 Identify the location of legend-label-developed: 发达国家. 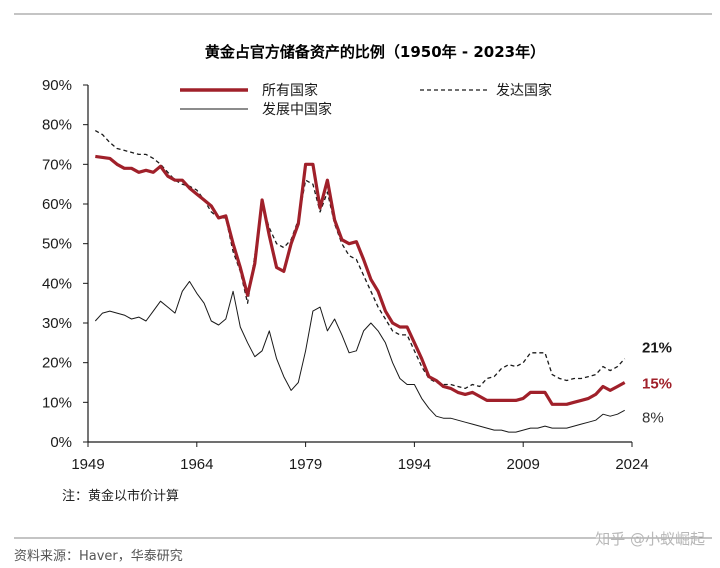
(524, 90).